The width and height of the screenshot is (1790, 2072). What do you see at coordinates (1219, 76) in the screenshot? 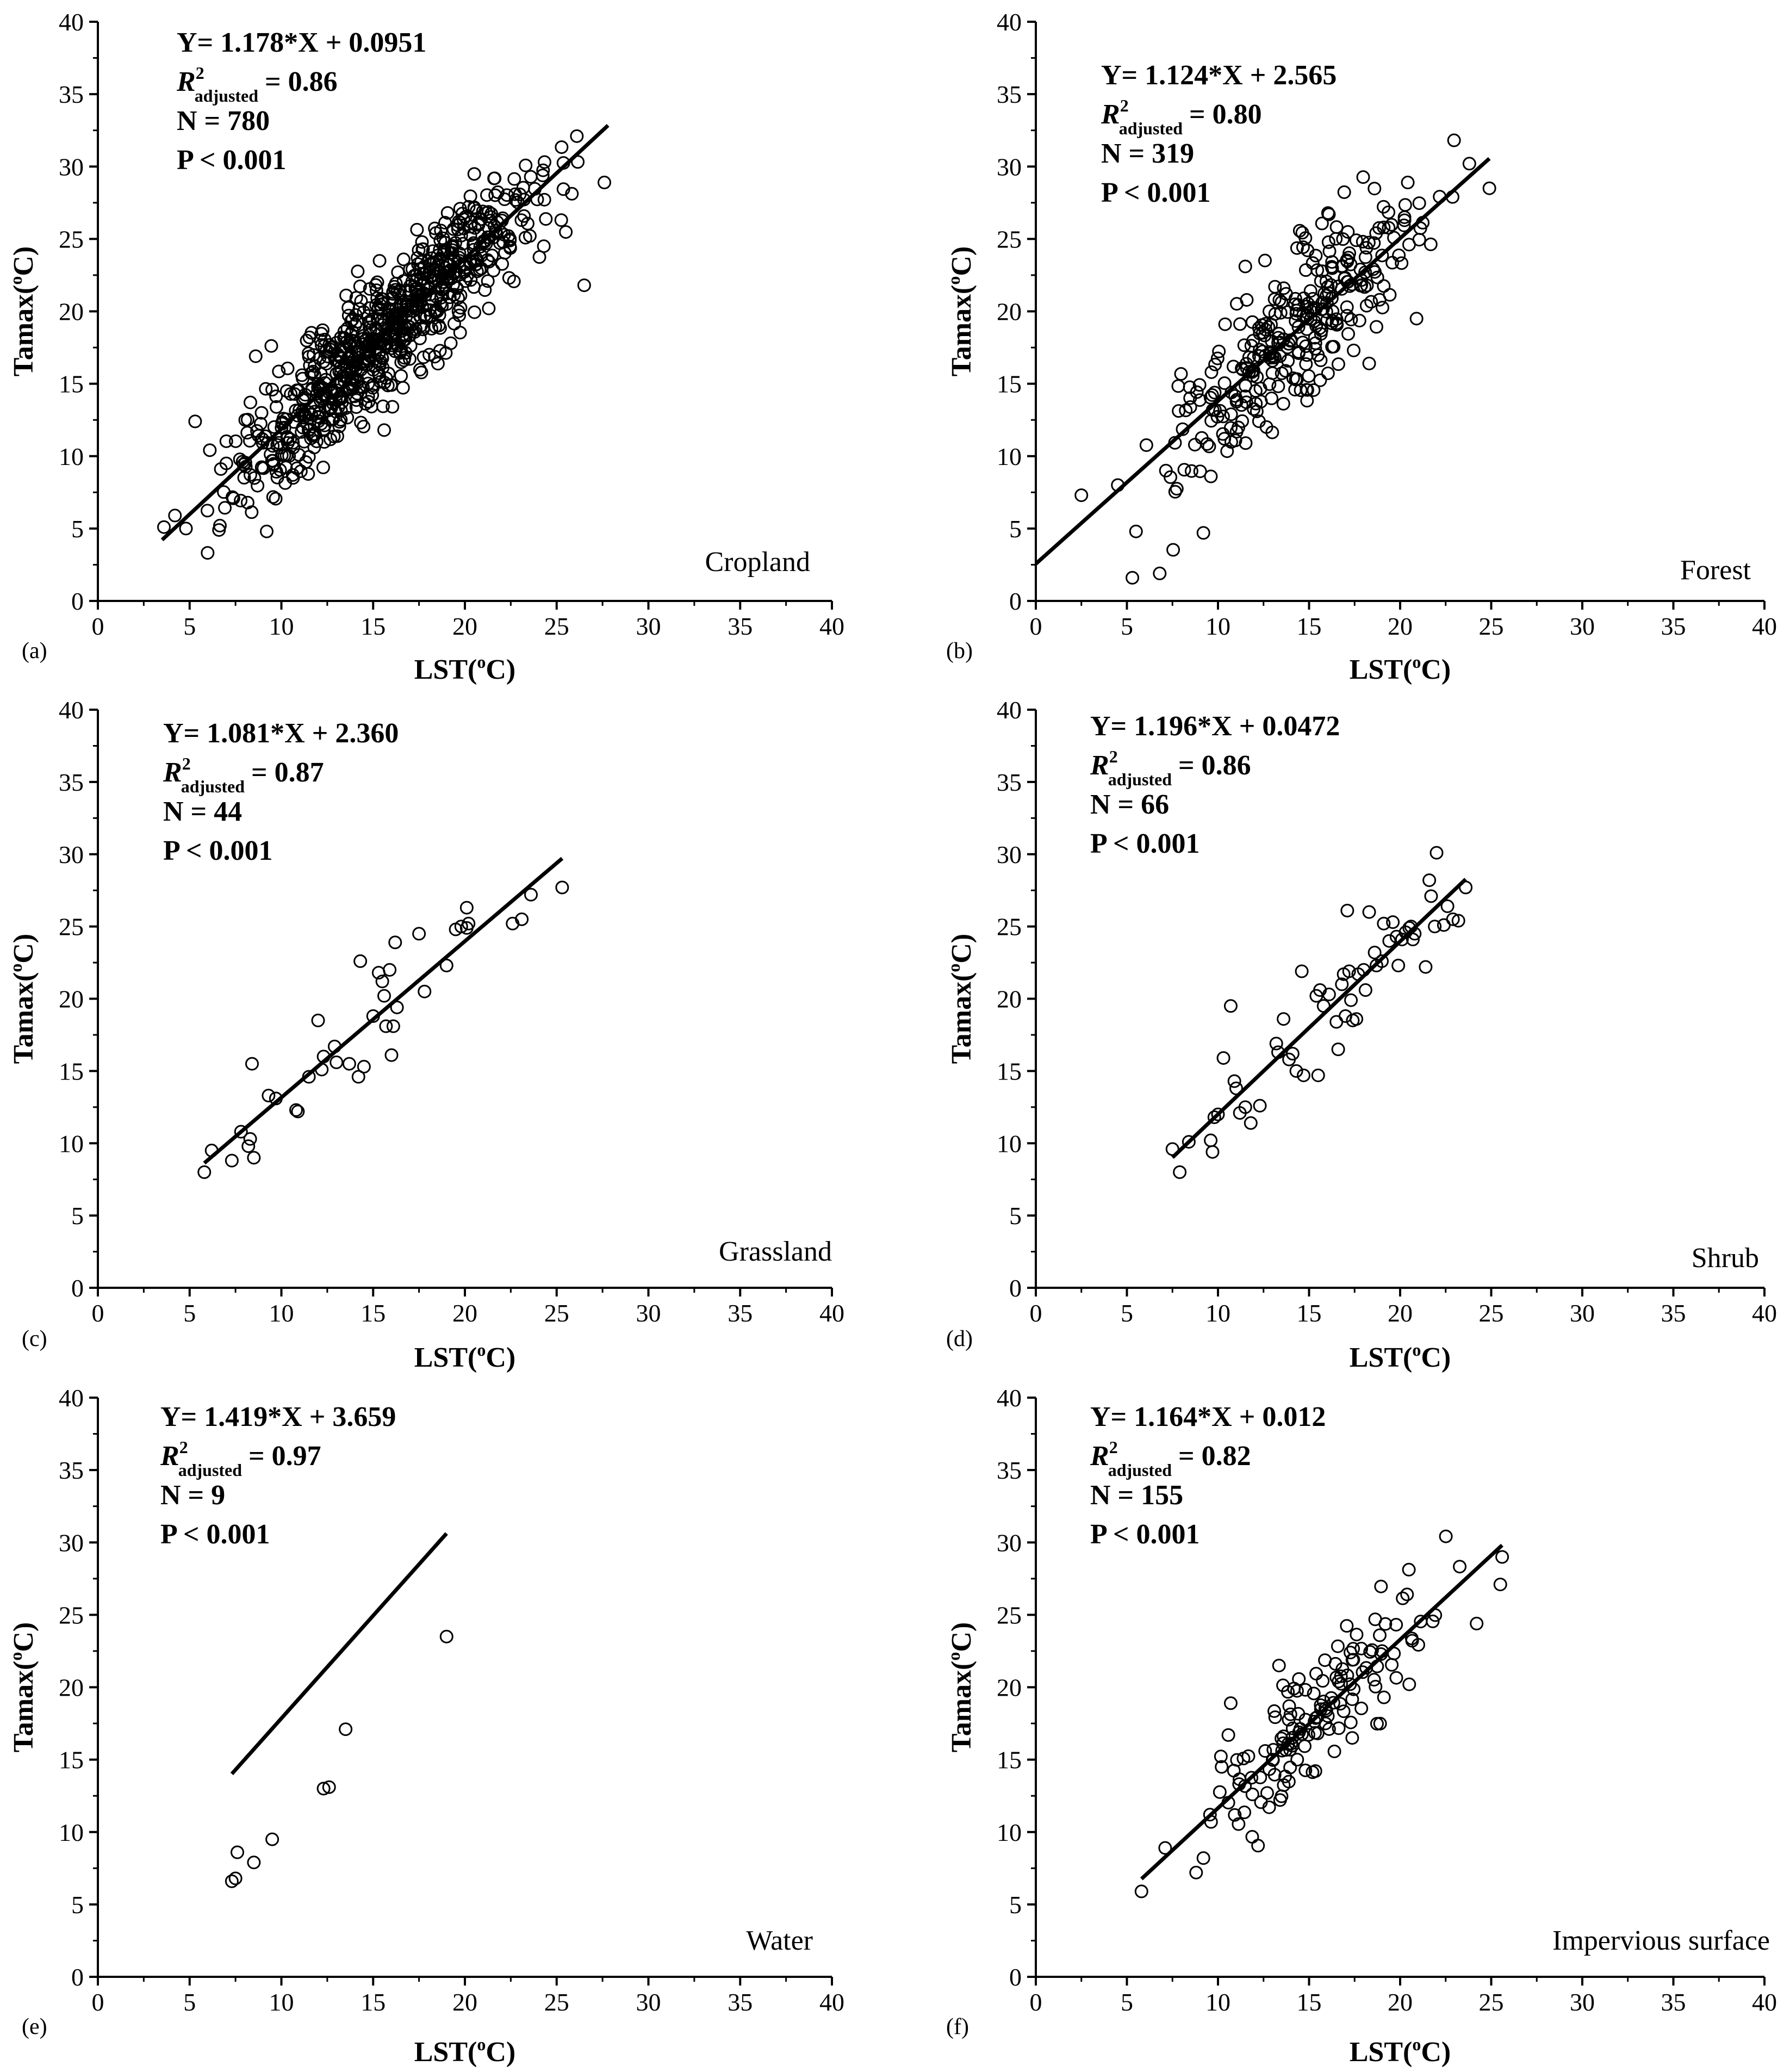
I see `regression-equation: Y= 1.124*X + 2.565` at bounding box center [1219, 76].